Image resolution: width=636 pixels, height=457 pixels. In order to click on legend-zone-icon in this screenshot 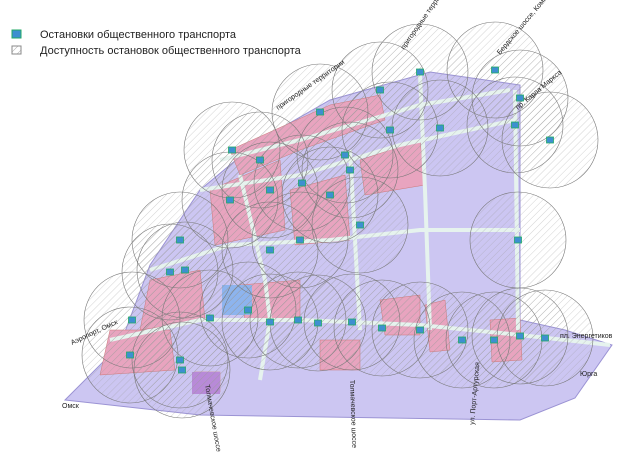, I will do `click(16, 50)`.